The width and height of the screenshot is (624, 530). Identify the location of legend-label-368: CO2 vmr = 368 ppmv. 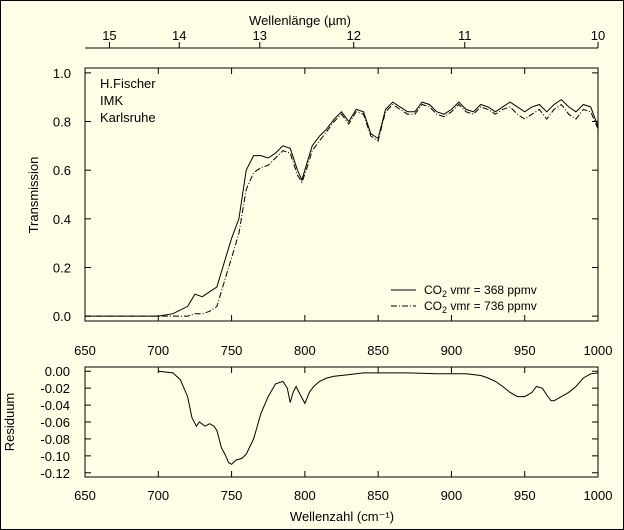
(480, 291).